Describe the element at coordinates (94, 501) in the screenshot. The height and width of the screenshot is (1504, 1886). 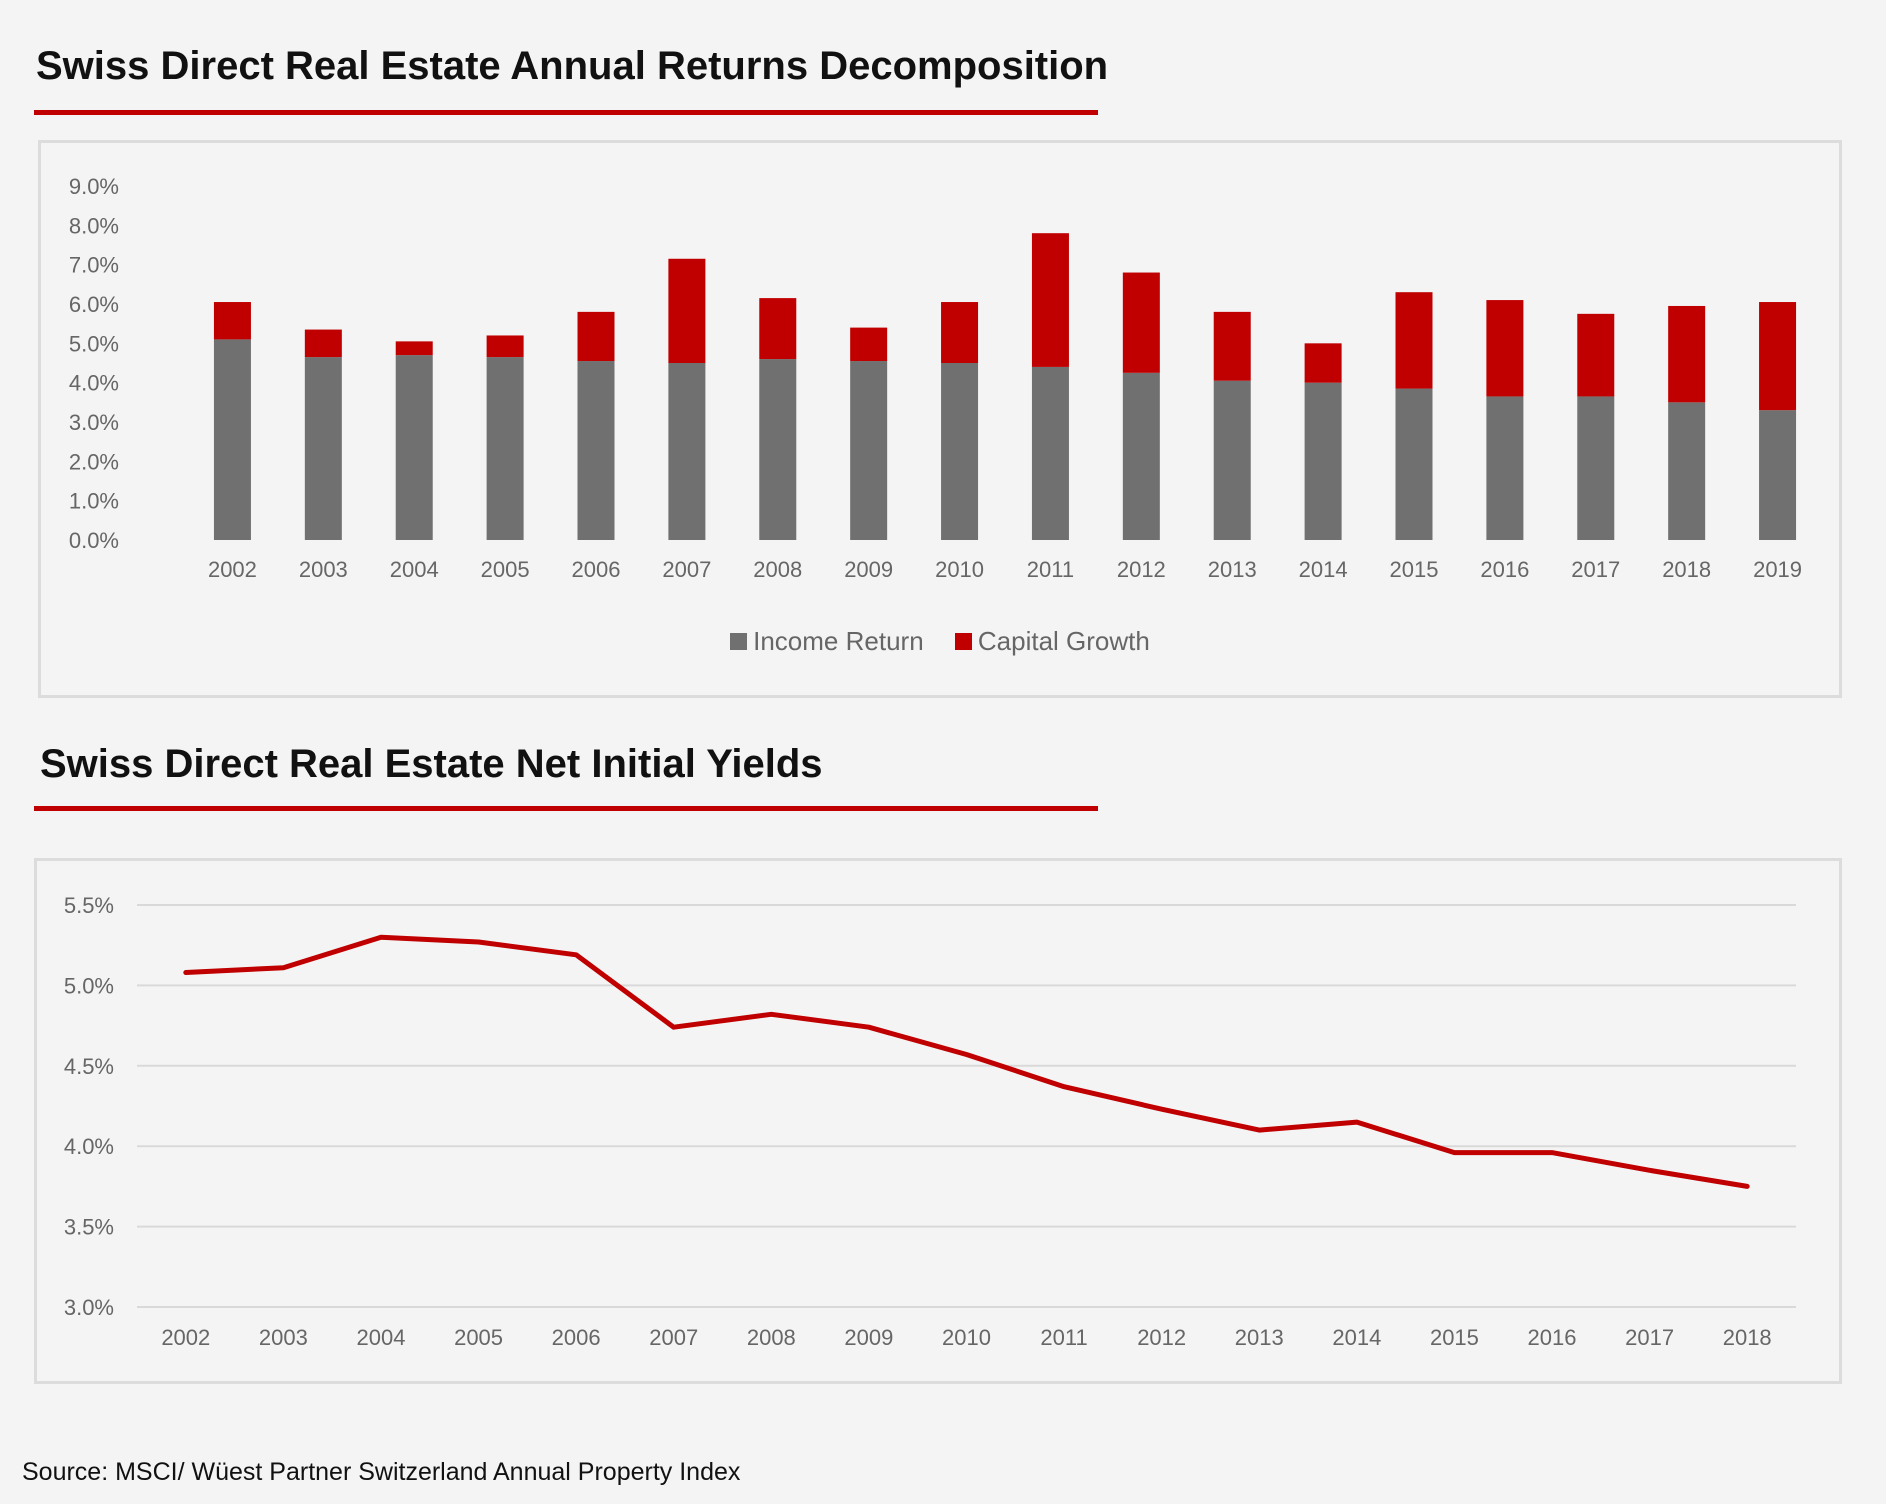
I see `y-tick-label: 1.0%` at that location.